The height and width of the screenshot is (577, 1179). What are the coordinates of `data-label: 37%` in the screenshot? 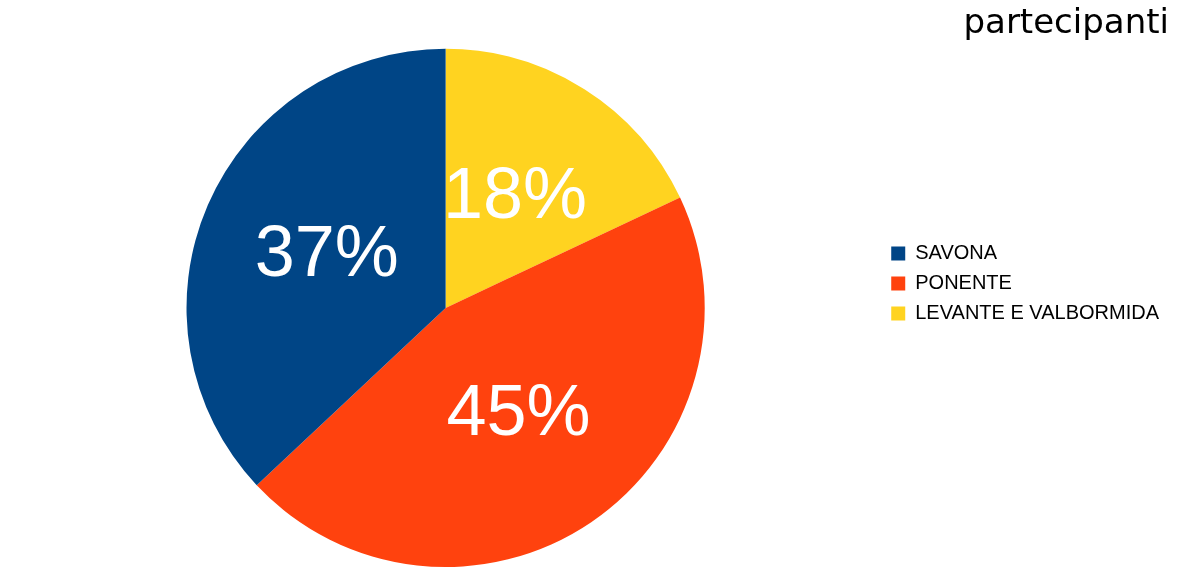 It's located at (326, 251).